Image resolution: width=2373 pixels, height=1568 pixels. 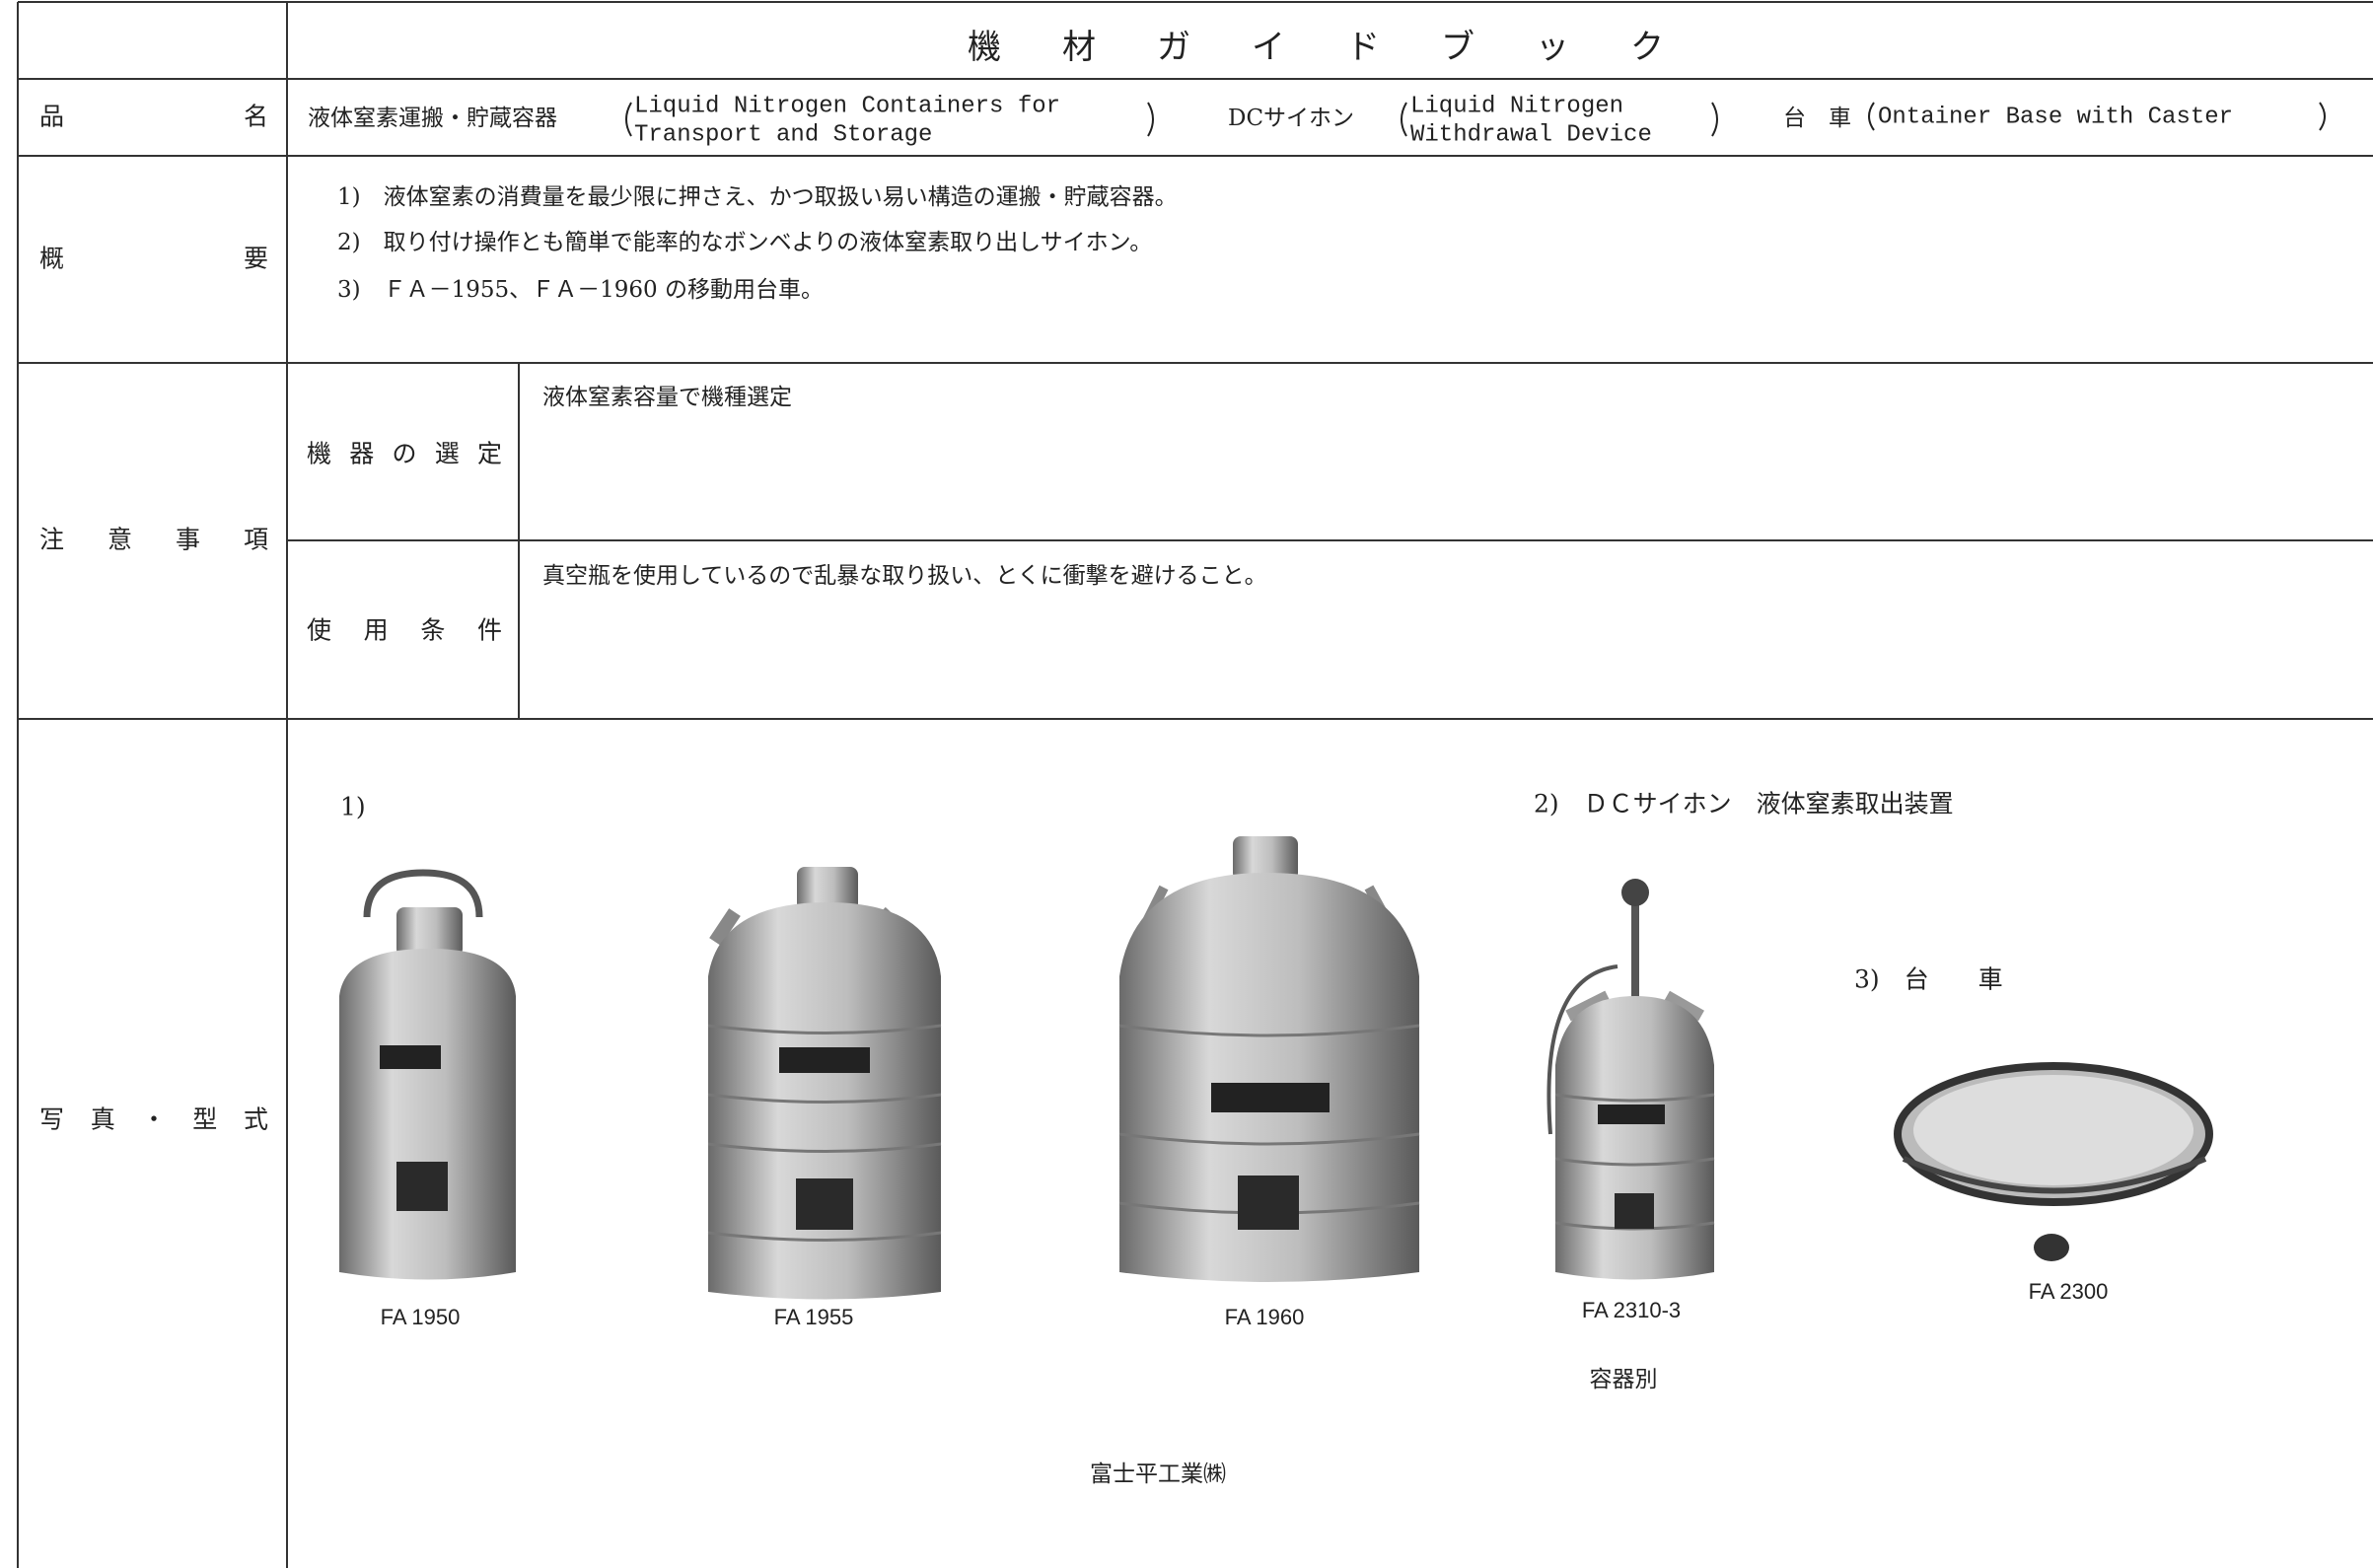 I want to click on product-ja: 液体窒素運搬・貯蔵容器, so click(x=432, y=118).